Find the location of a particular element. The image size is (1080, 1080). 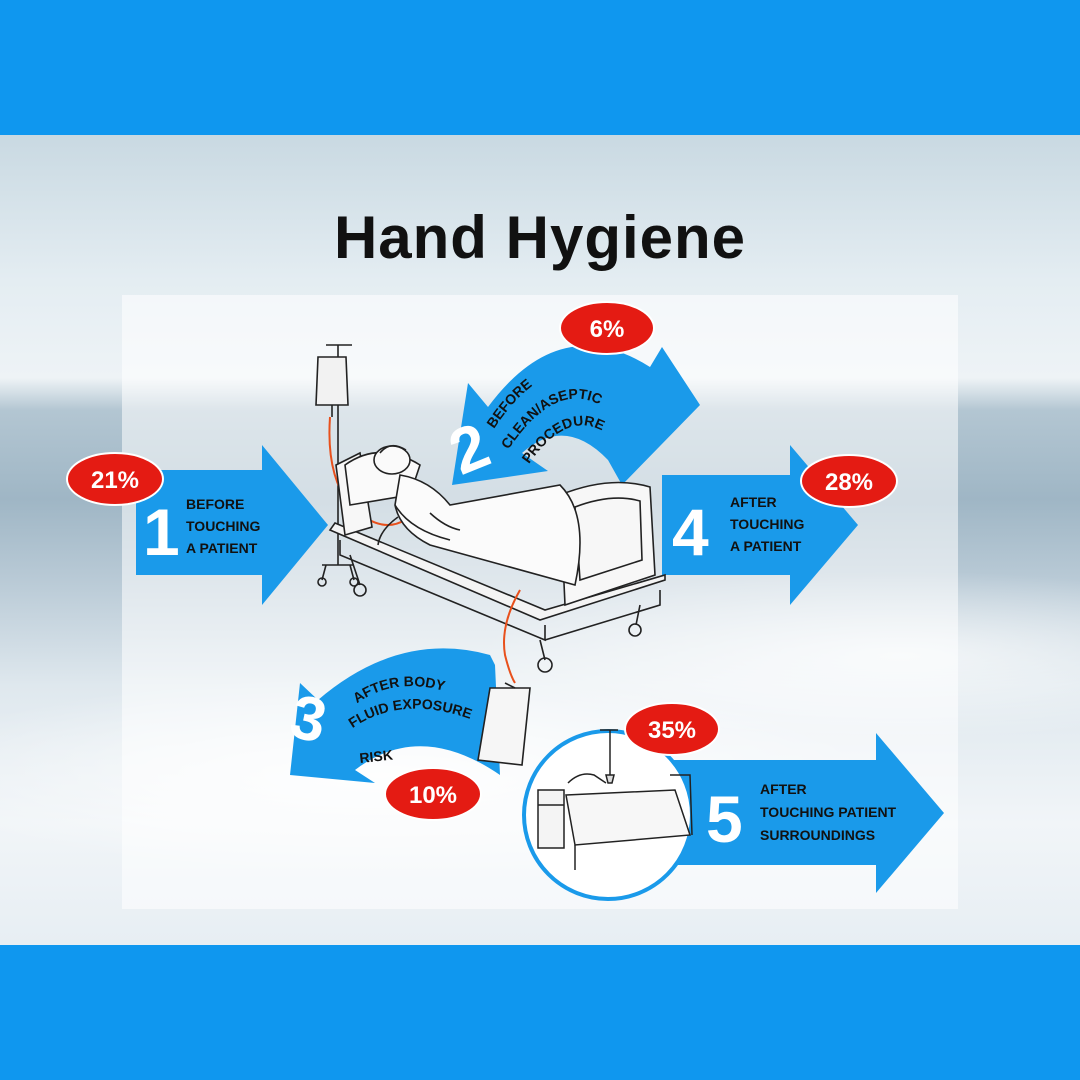

moment-4-percent: 28% is located at coordinates (849, 482).